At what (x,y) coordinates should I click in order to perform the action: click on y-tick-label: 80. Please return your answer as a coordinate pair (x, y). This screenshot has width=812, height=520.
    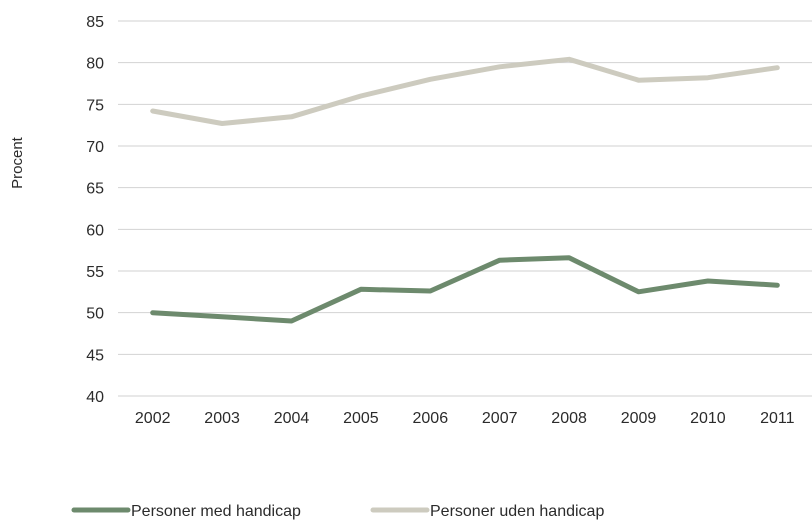
    Looking at the image, I should click on (95, 64).